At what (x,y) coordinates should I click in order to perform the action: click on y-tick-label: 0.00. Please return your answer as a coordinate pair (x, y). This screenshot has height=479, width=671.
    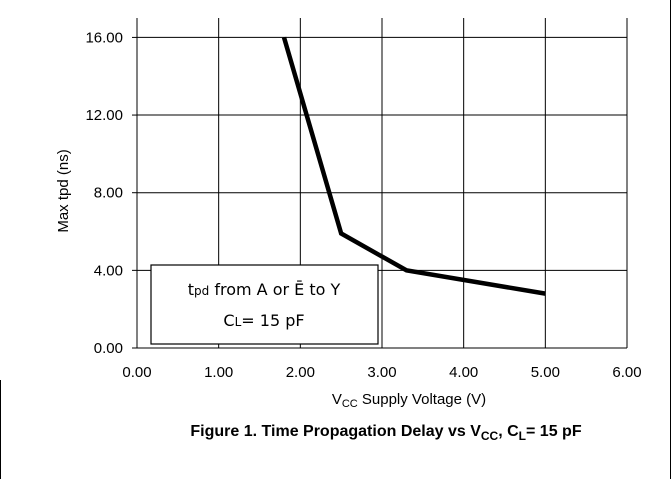
    Looking at the image, I should click on (108, 348).